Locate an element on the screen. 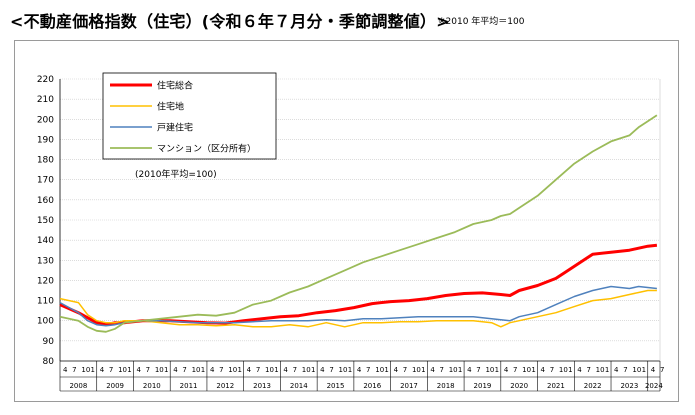 The height and width of the screenshot is (415, 695). legend-label: 住宅地 is located at coordinates (170, 107).